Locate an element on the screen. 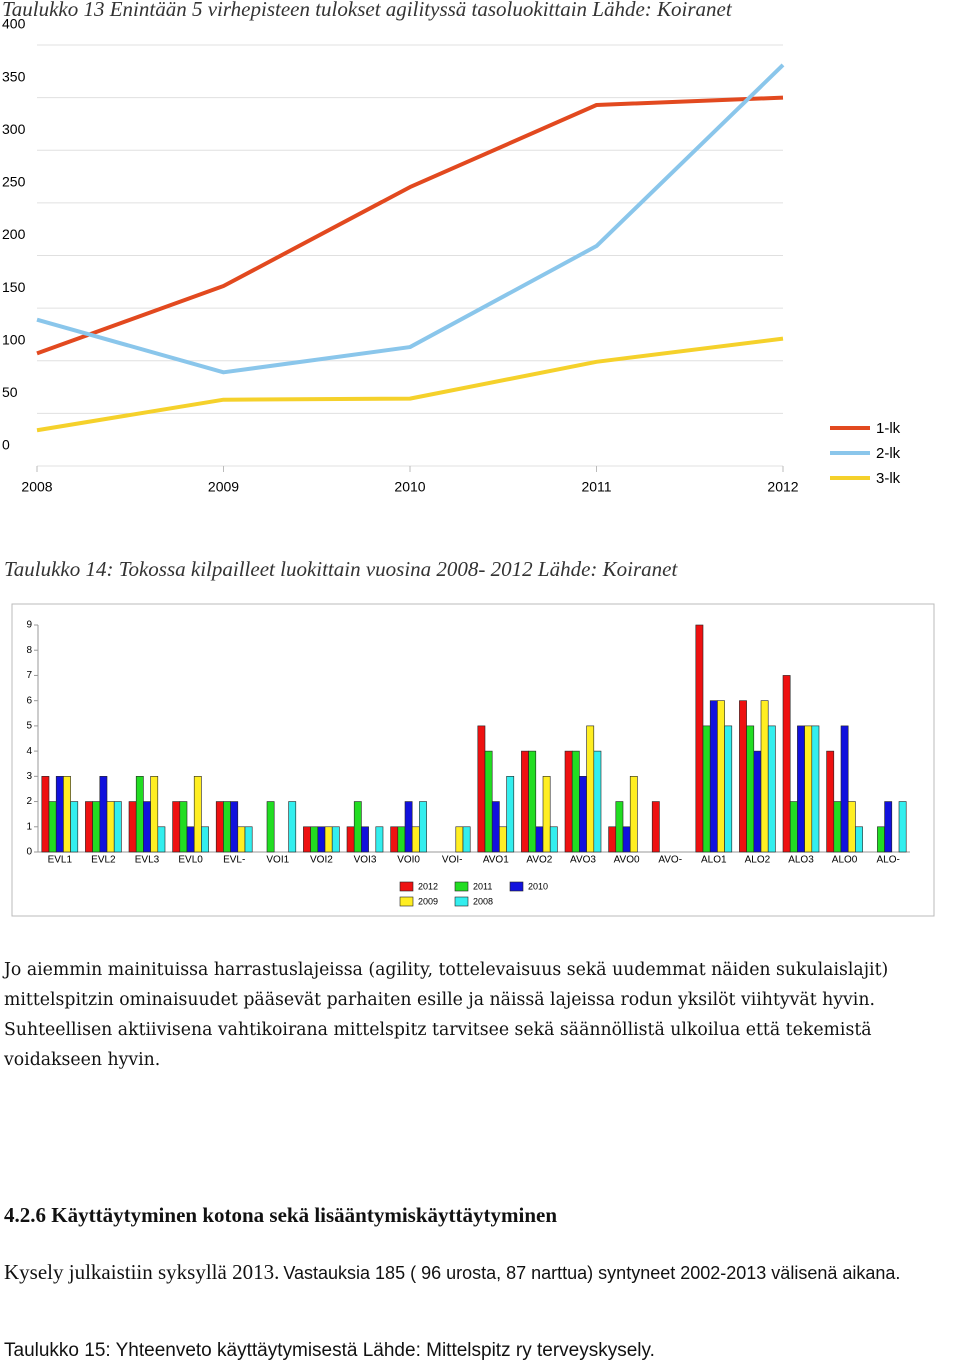 This screenshot has height=1364, width=960. x-tick-label: EVL3 is located at coordinates (147, 860).